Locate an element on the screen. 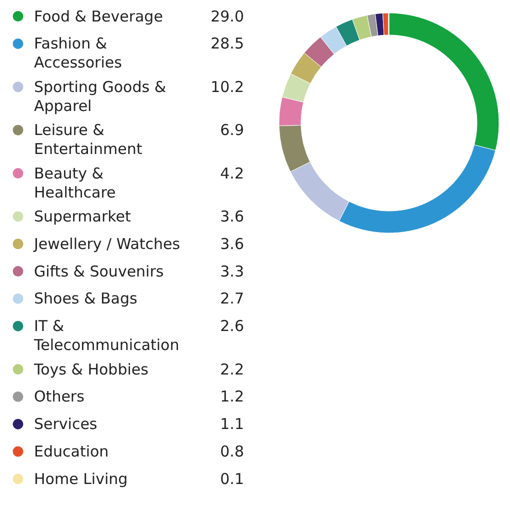 The image size is (510, 512). legend-label: Shoes & Bags is located at coordinates (86, 299).